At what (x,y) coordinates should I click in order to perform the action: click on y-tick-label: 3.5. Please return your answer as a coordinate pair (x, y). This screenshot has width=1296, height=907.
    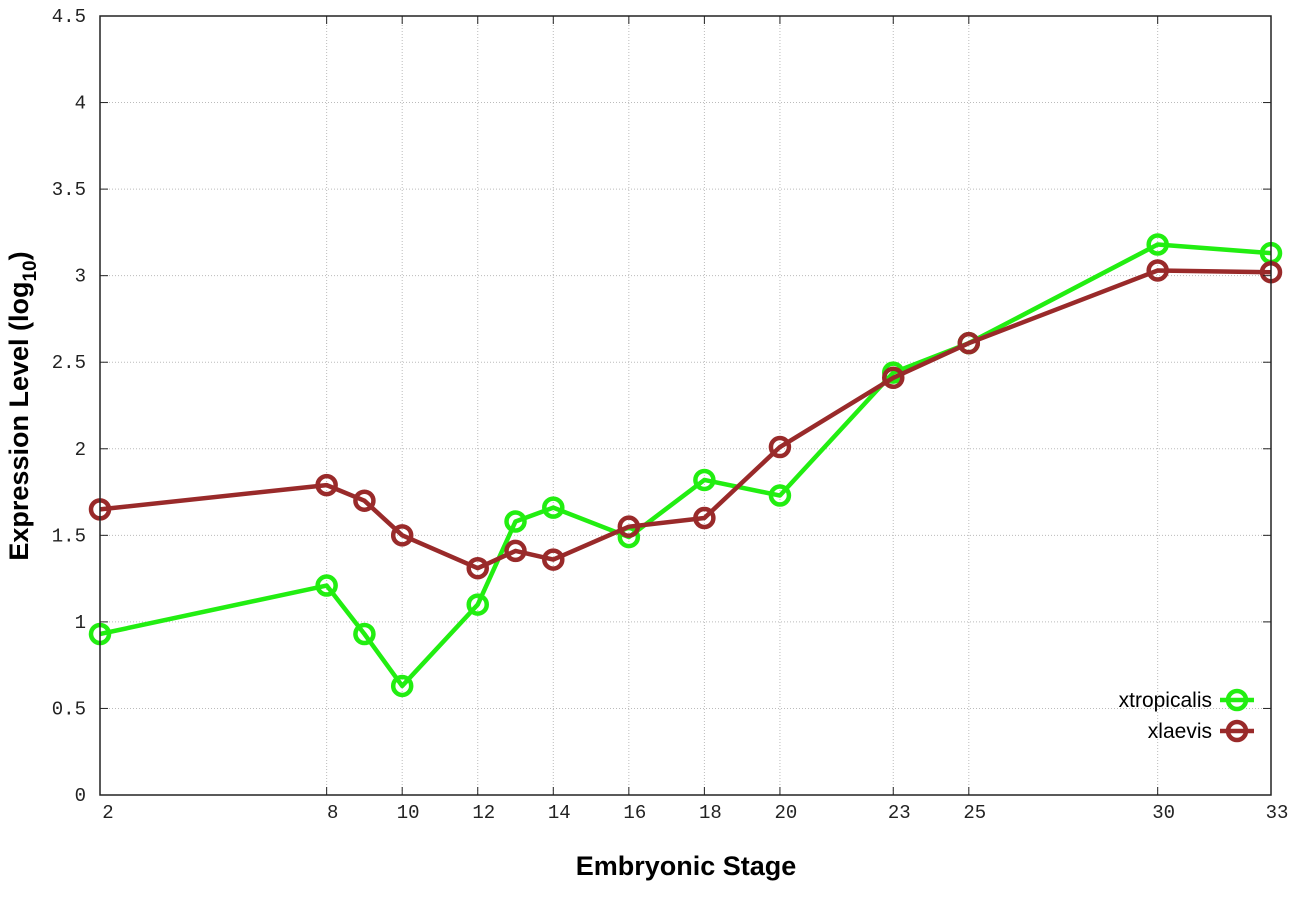
    Looking at the image, I should click on (69, 190).